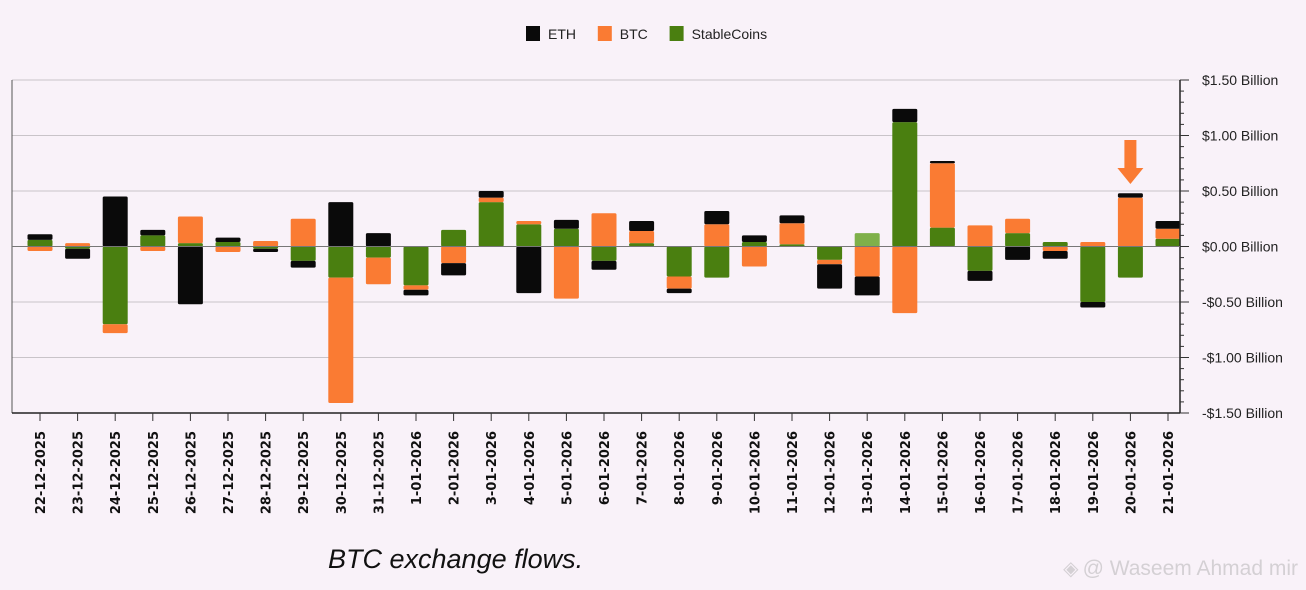  I want to click on bar-btc-2-01-2026, so click(454, 255).